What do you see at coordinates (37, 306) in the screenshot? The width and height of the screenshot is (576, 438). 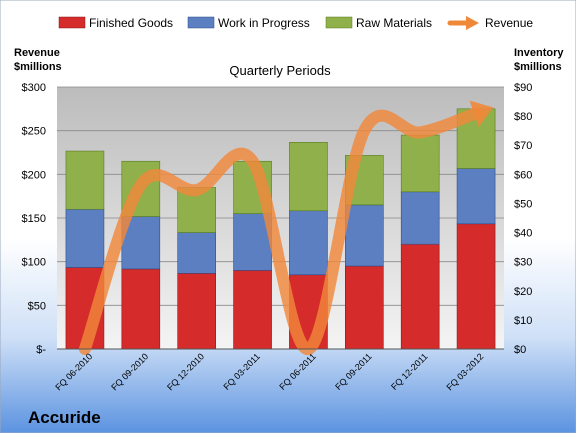 I see `left-tick-label: $50` at bounding box center [37, 306].